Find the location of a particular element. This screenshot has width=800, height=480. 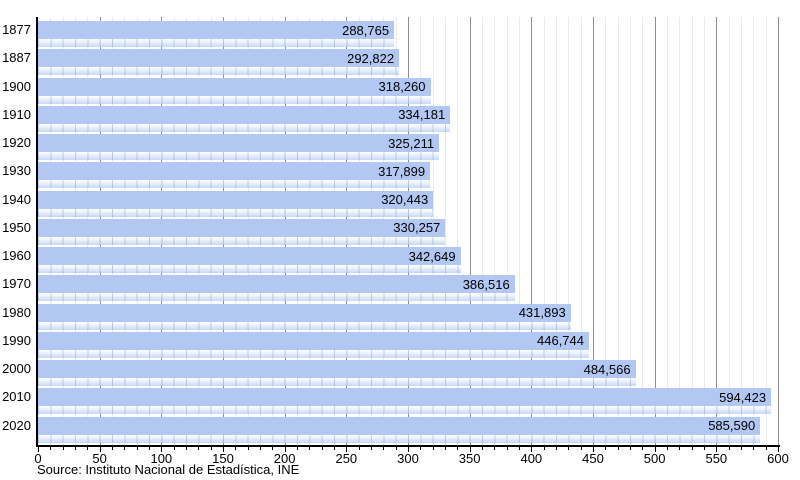

axis-tick-label: 550 is located at coordinates (716, 458).